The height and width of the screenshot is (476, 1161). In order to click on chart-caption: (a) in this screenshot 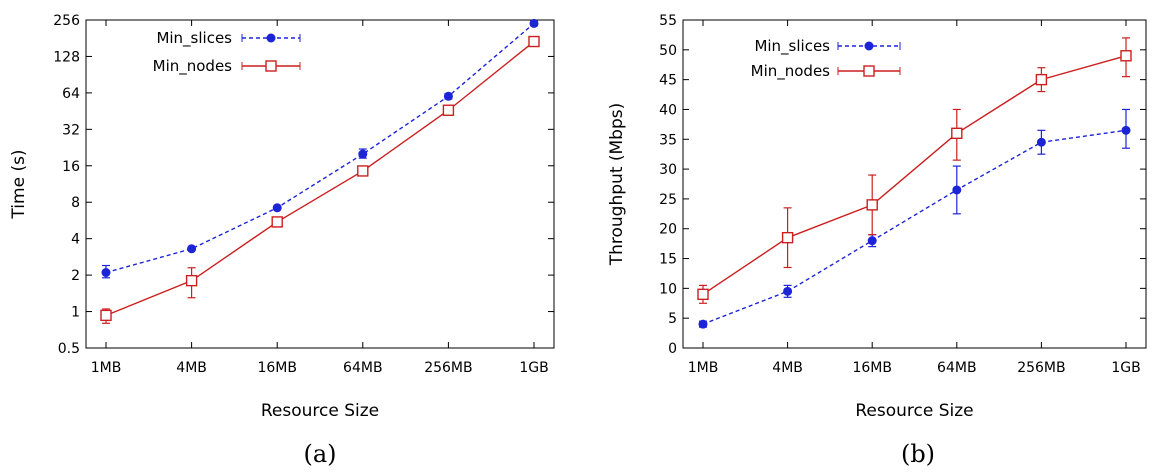, I will do `click(319, 454)`.